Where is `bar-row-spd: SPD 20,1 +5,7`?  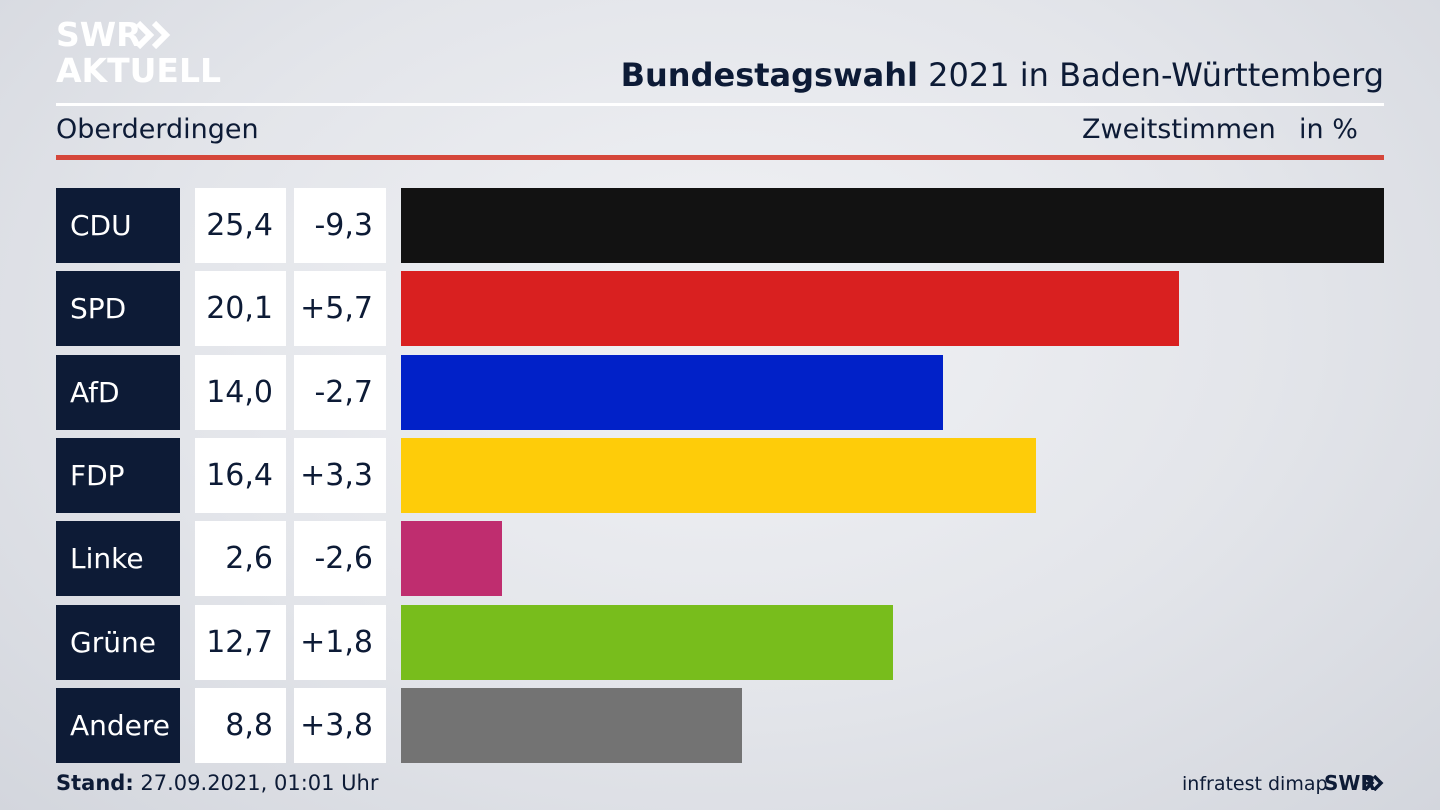
bar-row-spd: SPD 20,1 +5,7 is located at coordinates (720, 308).